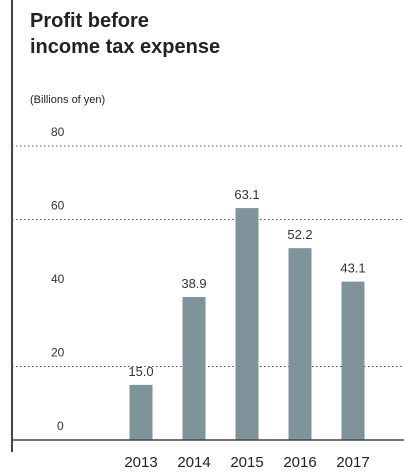 The height and width of the screenshot is (473, 404). Describe the element at coordinates (60, 426) in the screenshot. I see `y-tick-label-0: 0` at that location.